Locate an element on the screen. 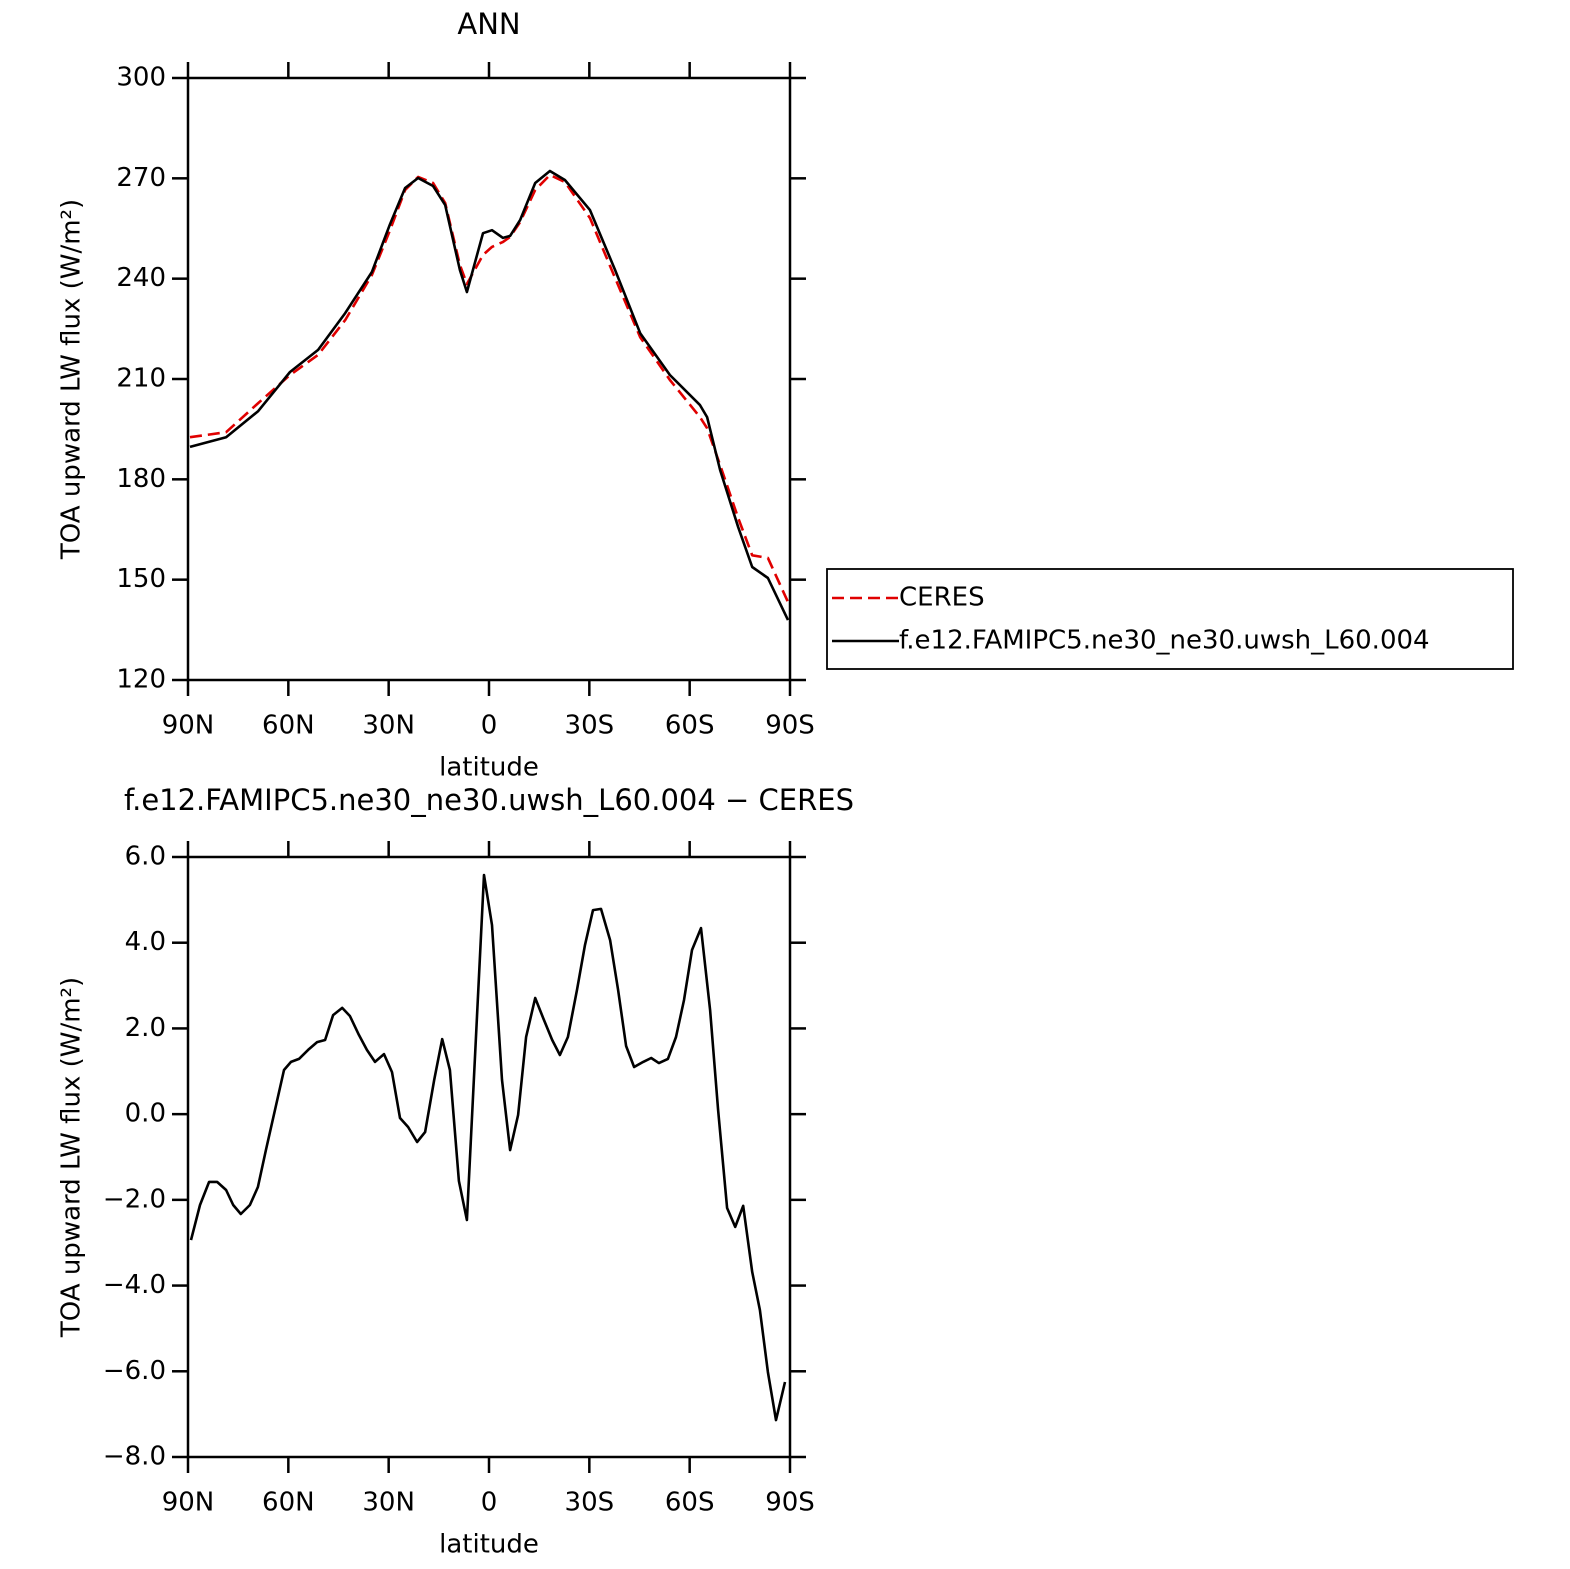 This screenshot has height=1569, width=1570. y-tick-label: 180 is located at coordinates (141, 479).